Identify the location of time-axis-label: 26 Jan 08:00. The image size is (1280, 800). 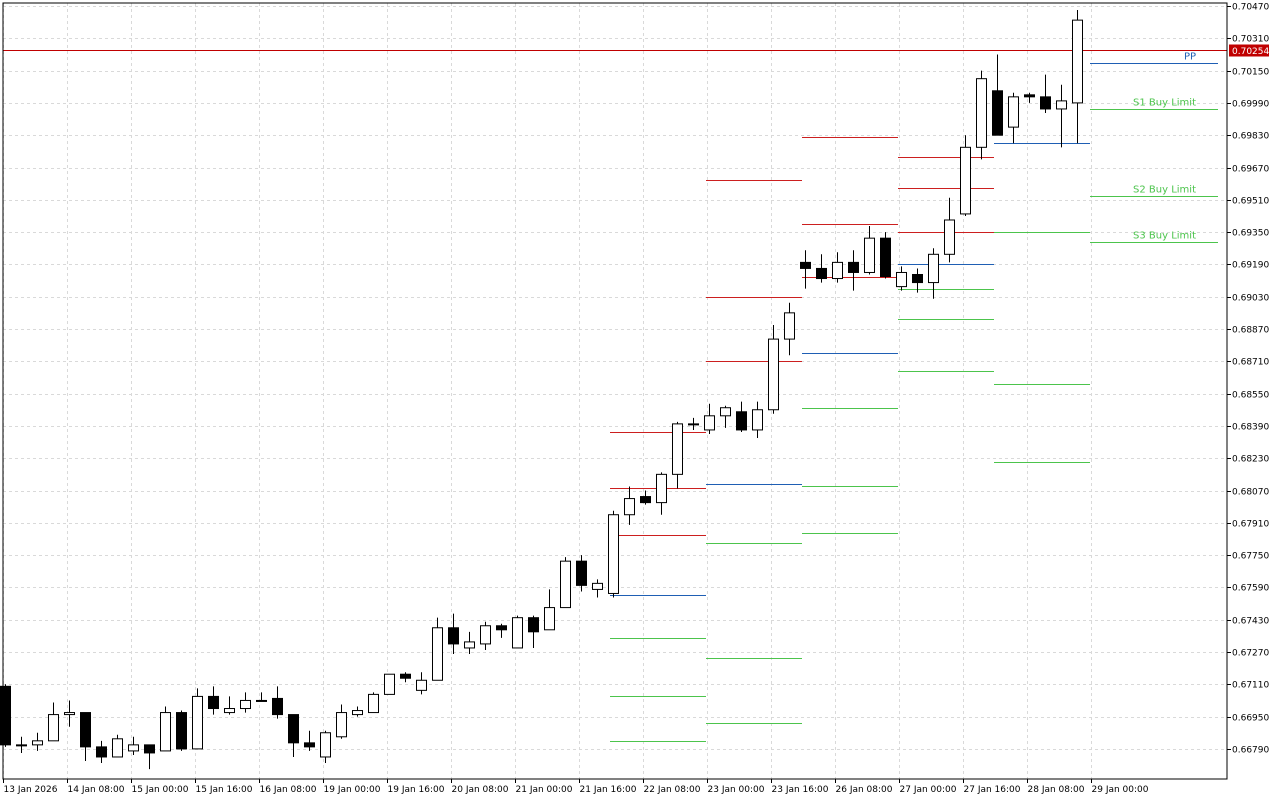
(864, 790).